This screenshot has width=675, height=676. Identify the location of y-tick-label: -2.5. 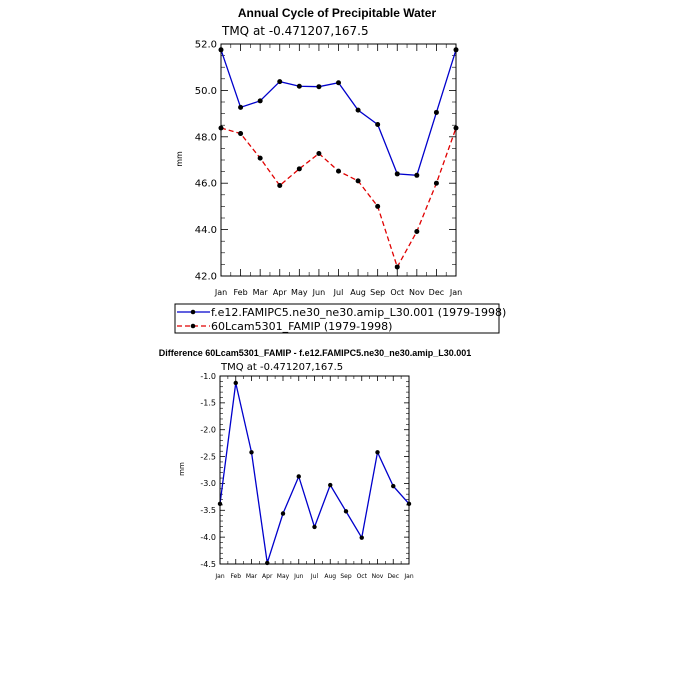
(208, 456).